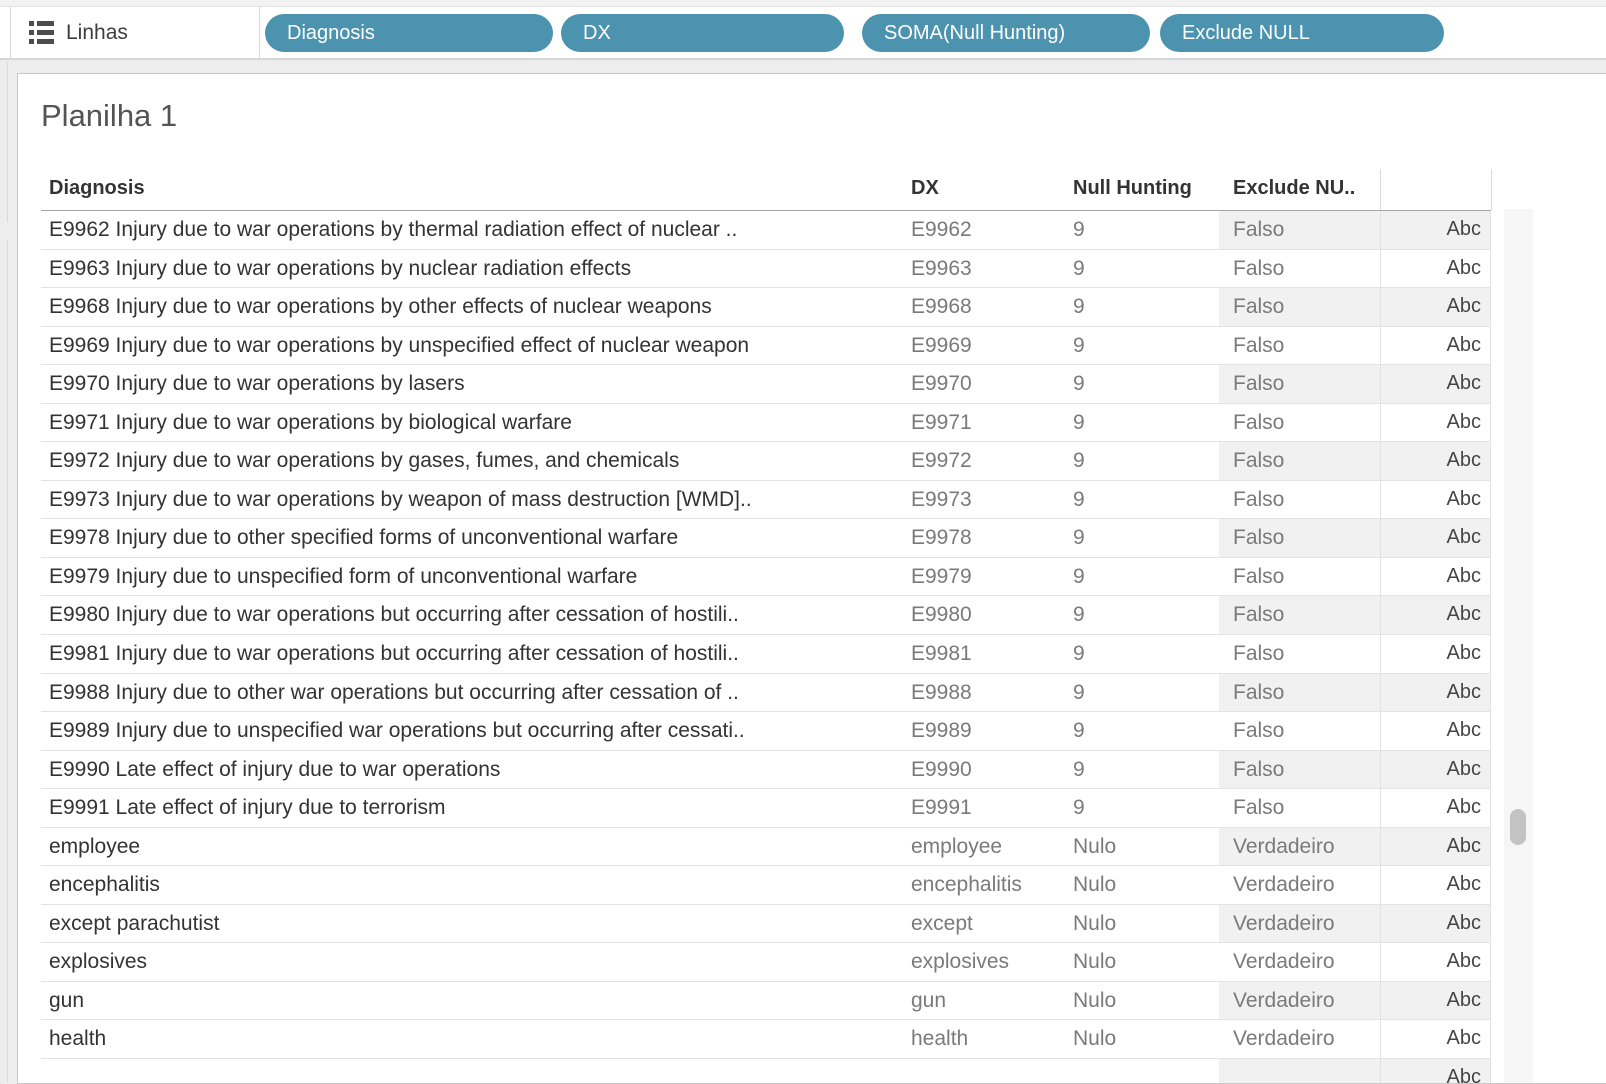 This screenshot has width=1606, height=1084. I want to click on dx-cell: E9972, so click(941, 461).